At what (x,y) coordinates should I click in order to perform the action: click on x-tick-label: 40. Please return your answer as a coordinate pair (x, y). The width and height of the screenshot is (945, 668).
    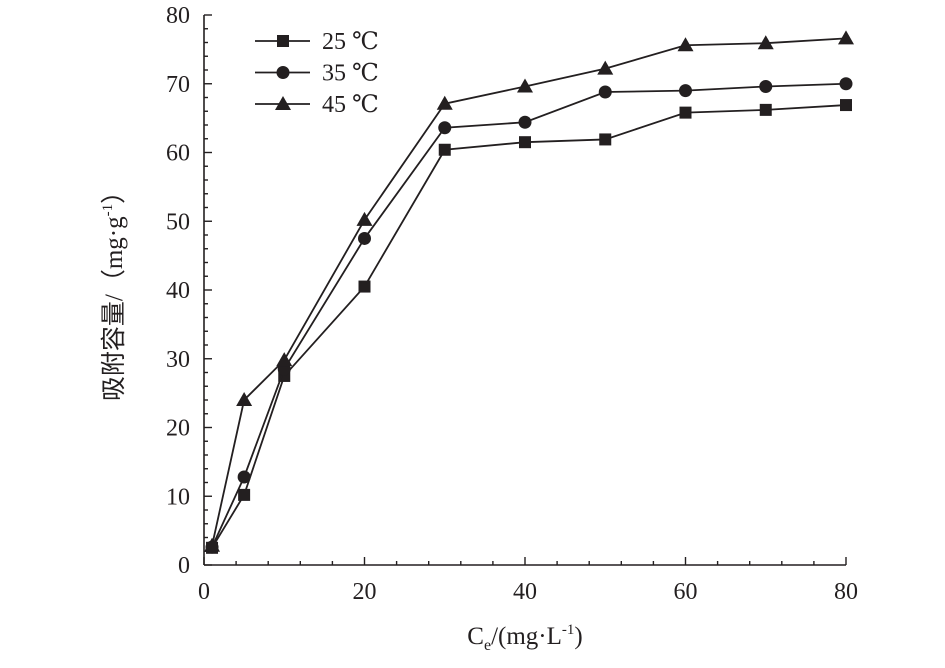
    Looking at the image, I should click on (525, 592).